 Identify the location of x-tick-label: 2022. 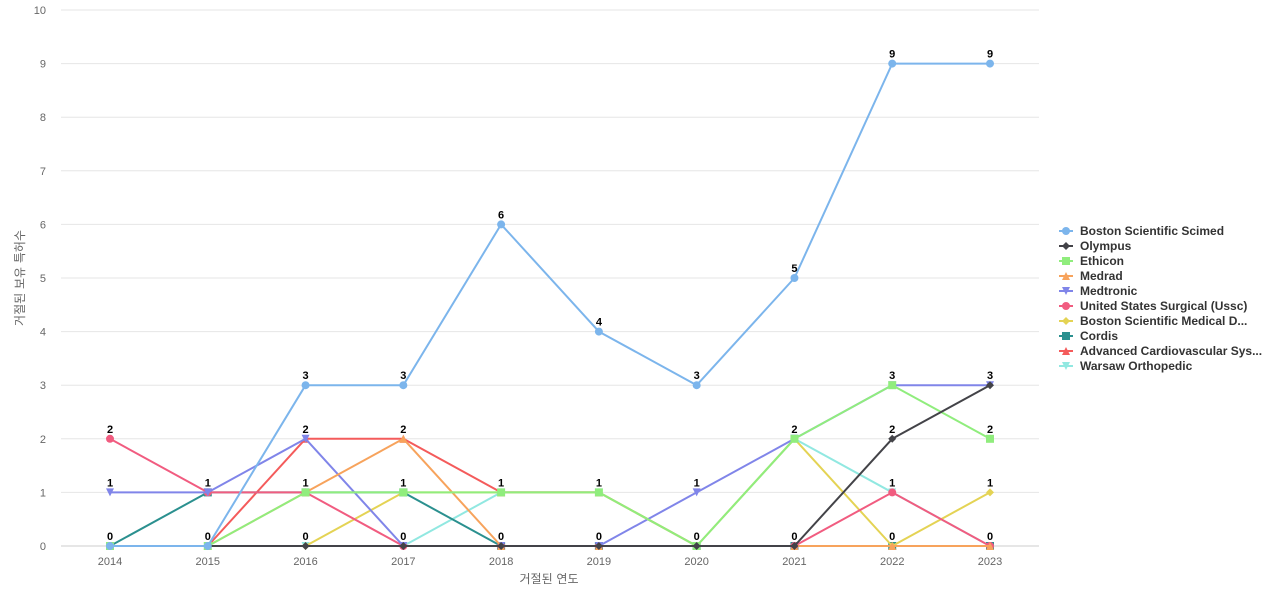
(892, 562).